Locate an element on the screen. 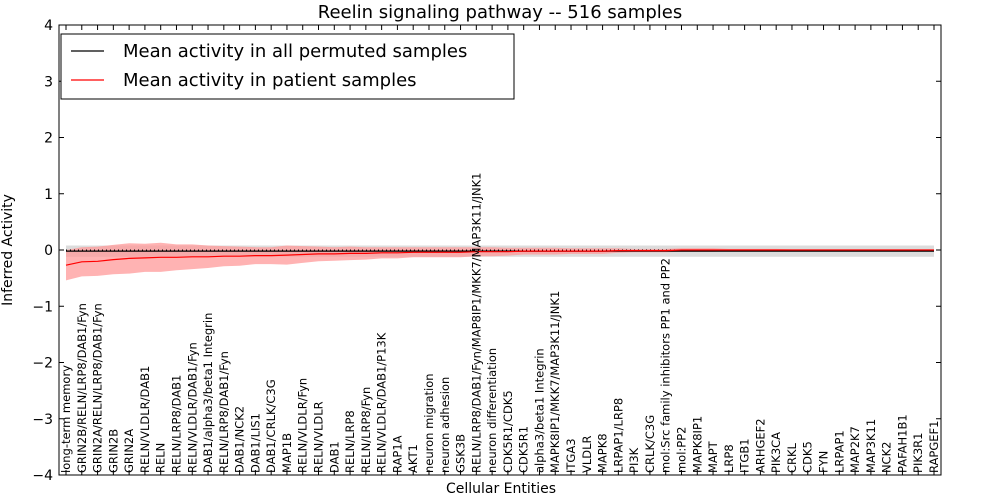 The width and height of the screenshot is (1000, 500). x-tick-label: DAB1/CRLK/C3G is located at coordinates (271, 426).